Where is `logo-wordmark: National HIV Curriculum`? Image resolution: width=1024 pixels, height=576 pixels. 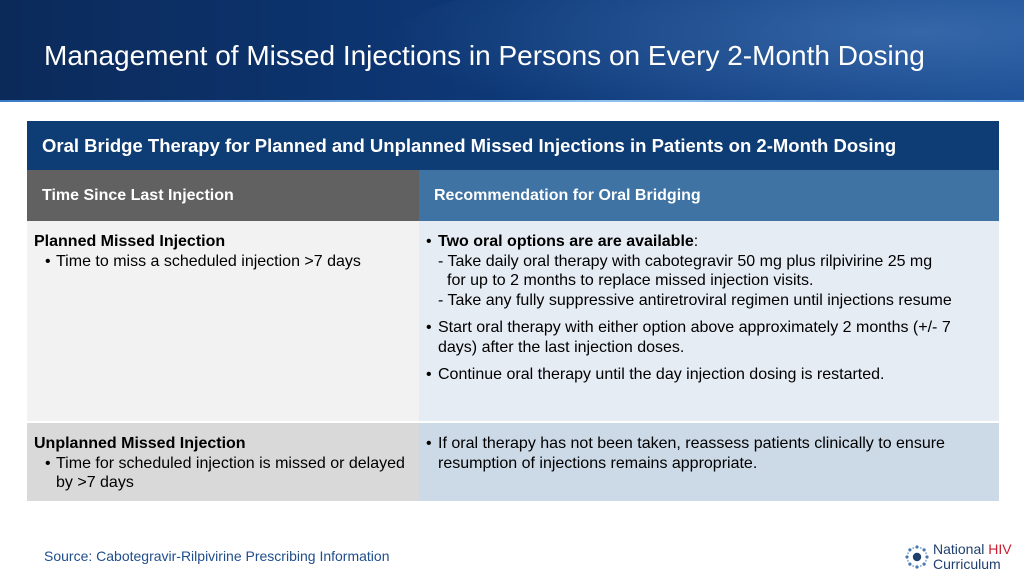
logo-wordmark: National HIV Curriculum is located at coordinates (972, 557).